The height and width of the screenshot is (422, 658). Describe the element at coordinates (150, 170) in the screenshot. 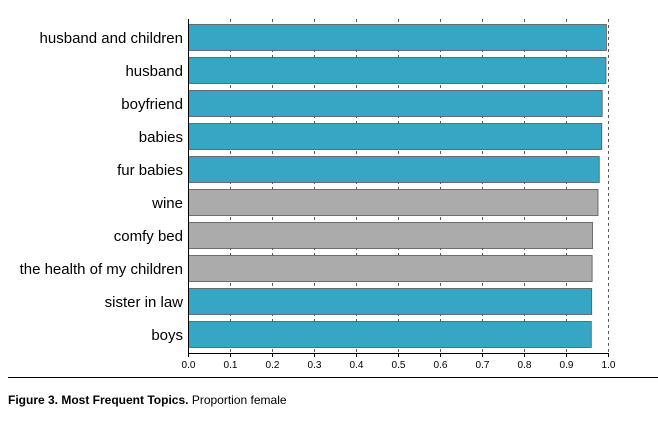

I see `category-label: fur babies` at that location.